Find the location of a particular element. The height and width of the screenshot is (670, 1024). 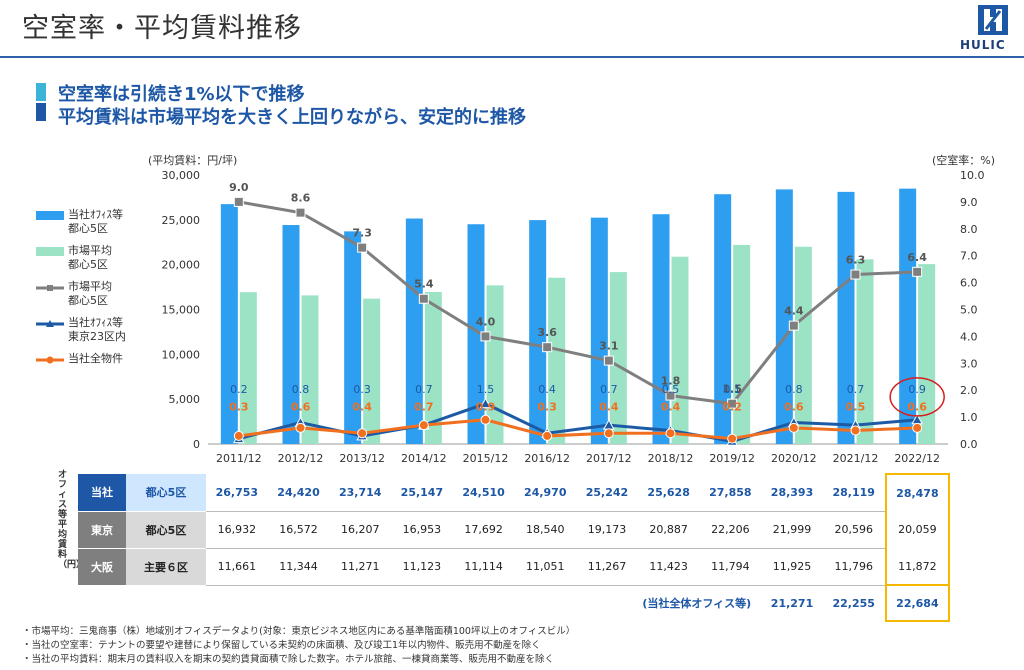

market-vacancy-label: 6.3 is located at coordinates (856, 260).